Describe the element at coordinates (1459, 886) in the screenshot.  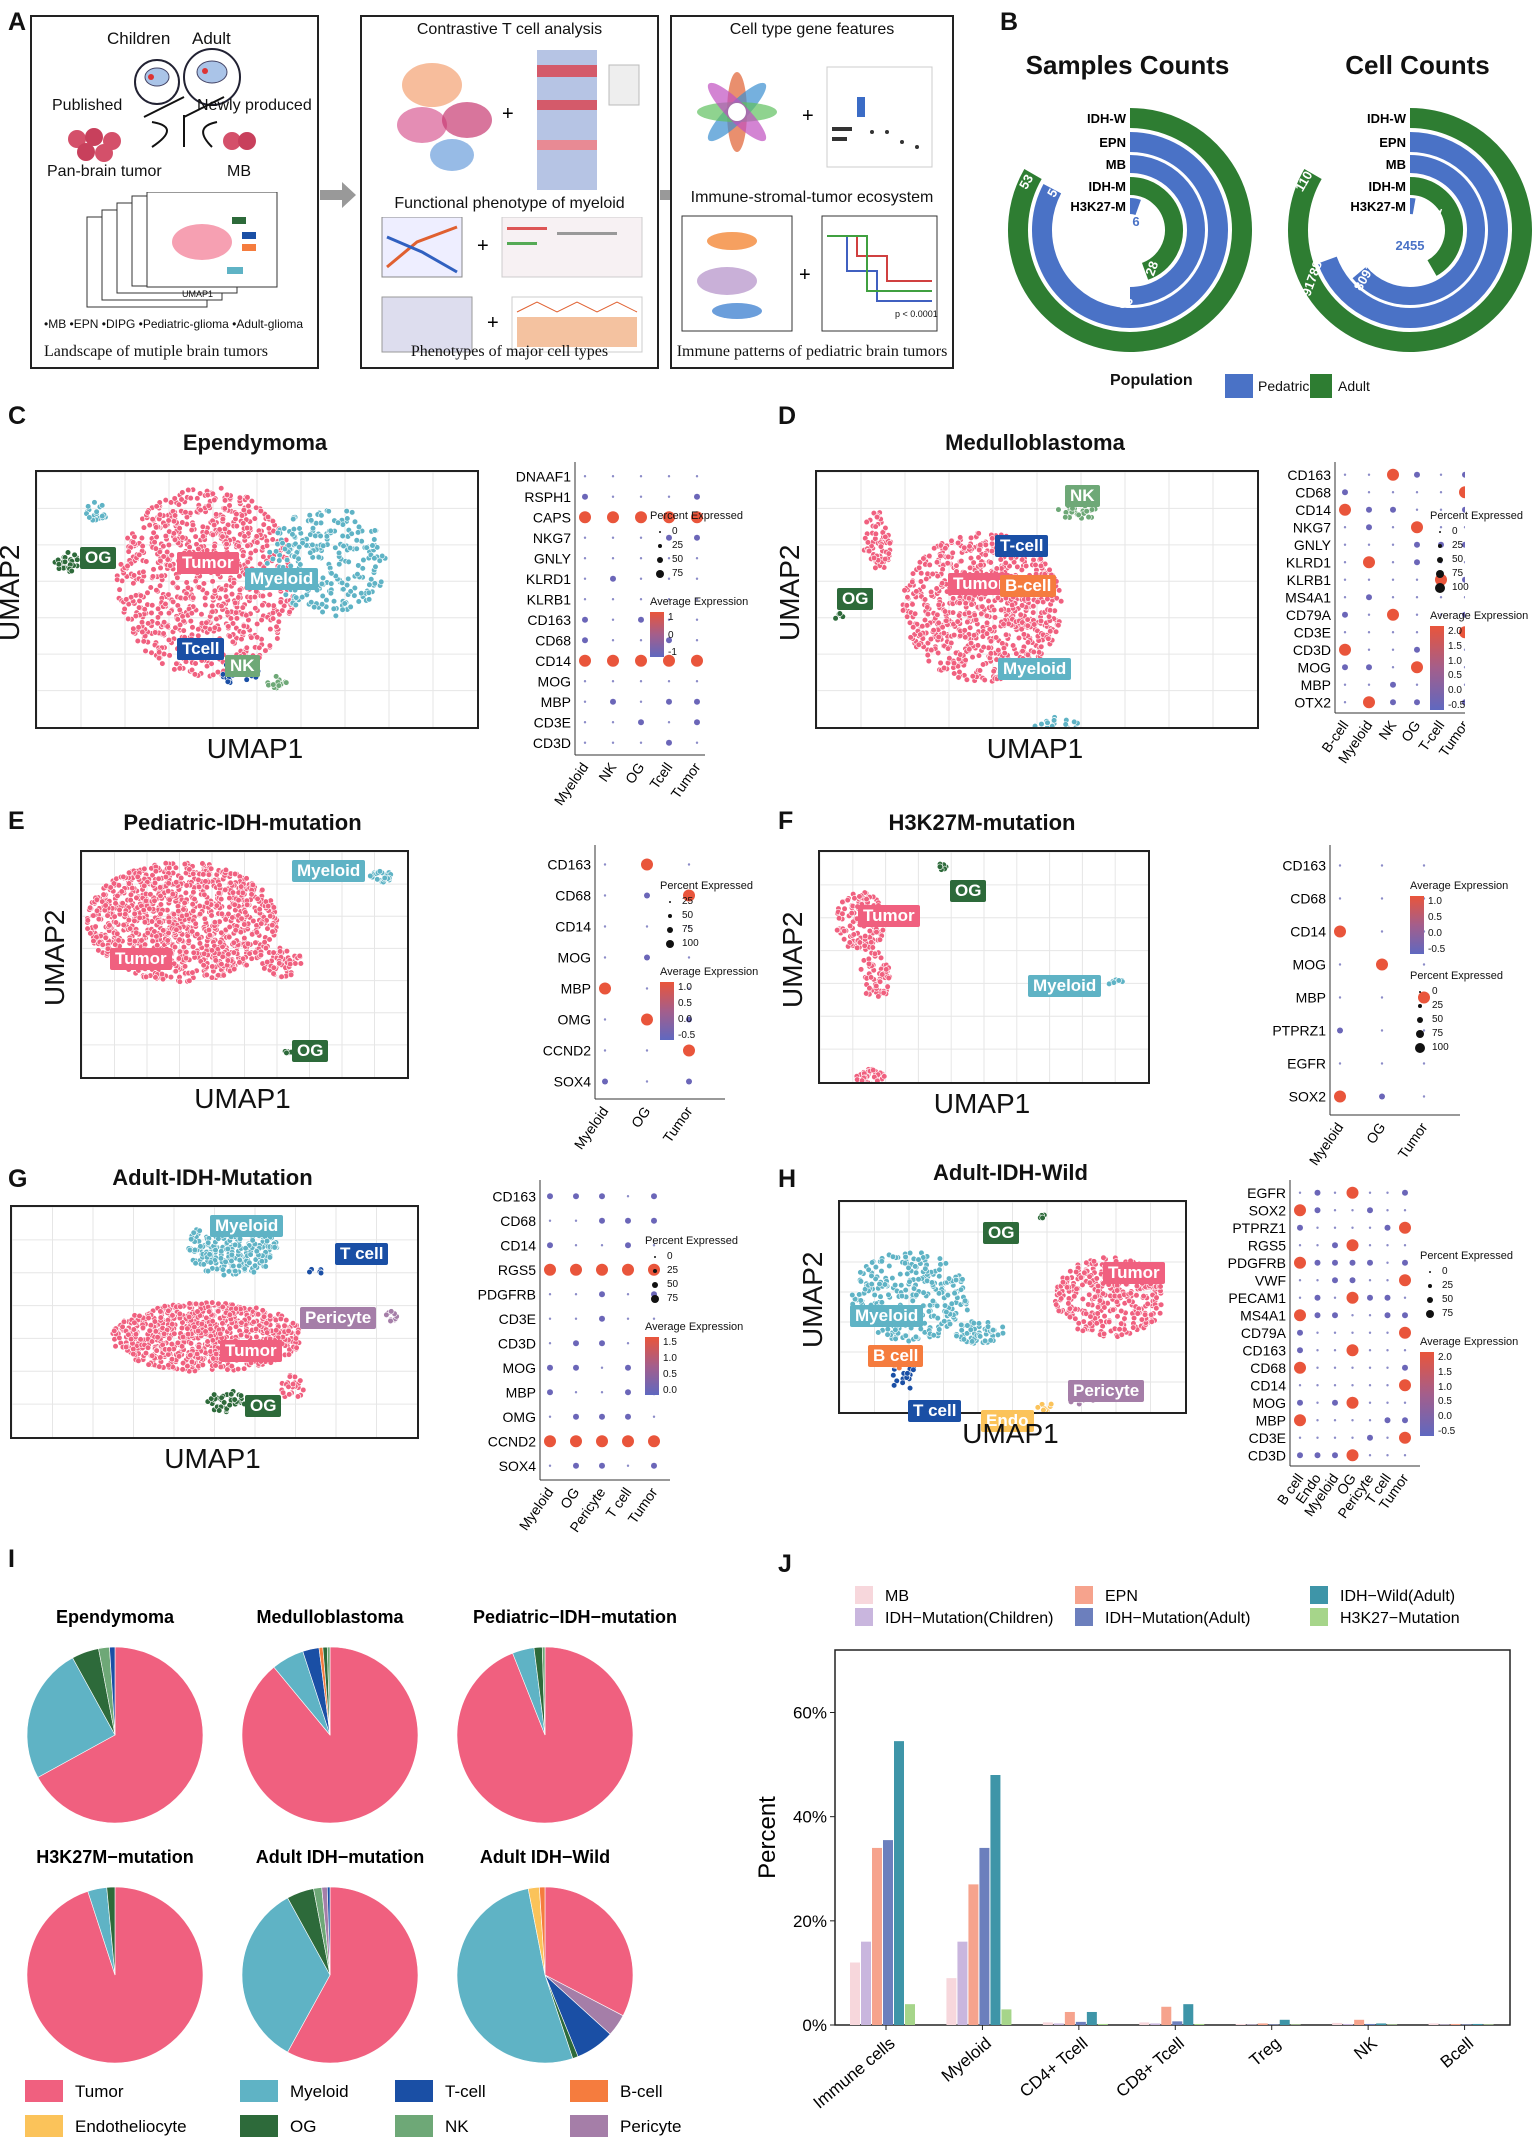
I see `panelF-ae-title: Average Expression` at that location.